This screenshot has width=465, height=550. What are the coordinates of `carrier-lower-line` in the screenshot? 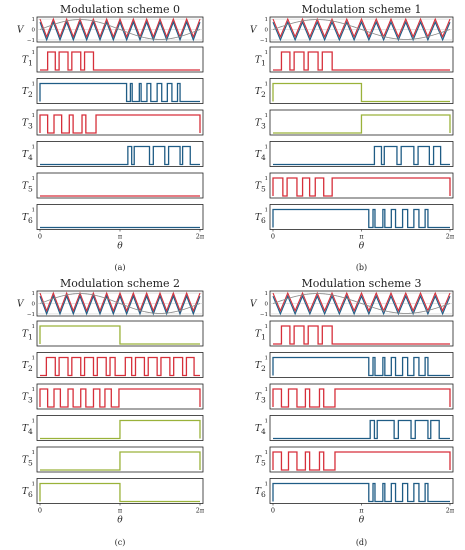 It's located at (120, 305).